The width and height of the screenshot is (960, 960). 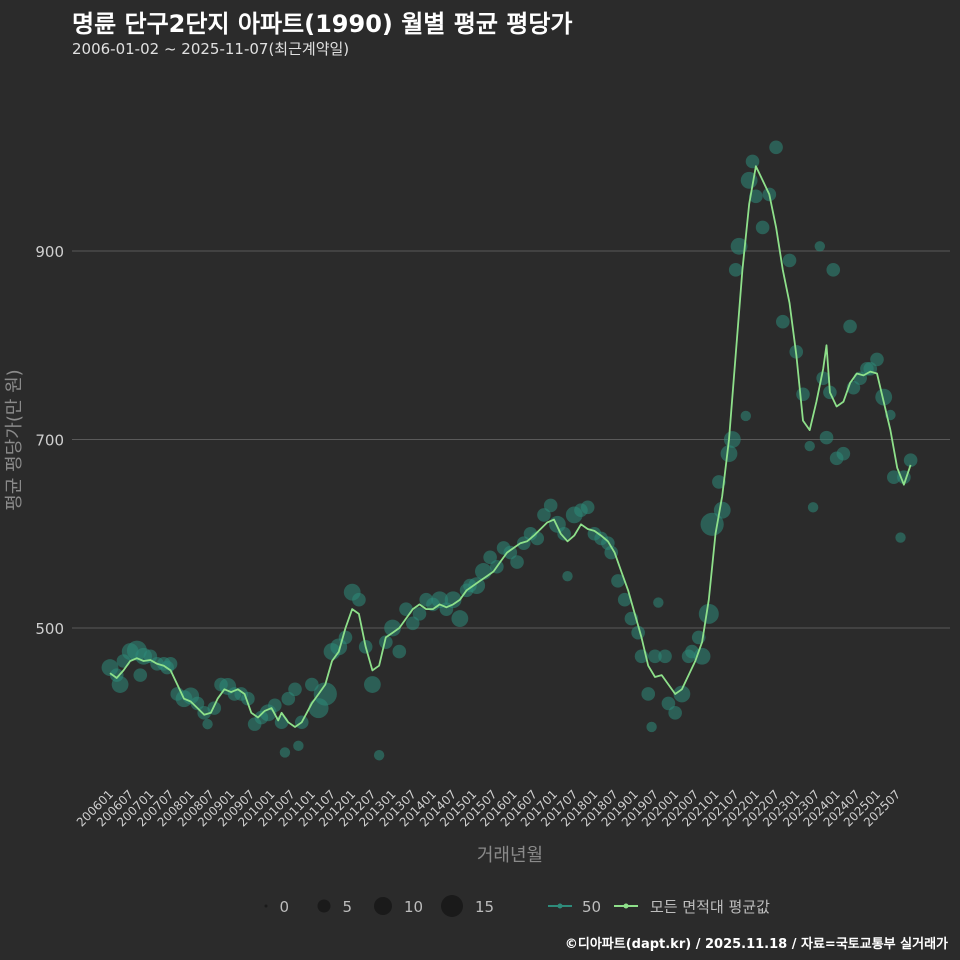 I want to click on legend-average-dot, so click(x=626, y=906).